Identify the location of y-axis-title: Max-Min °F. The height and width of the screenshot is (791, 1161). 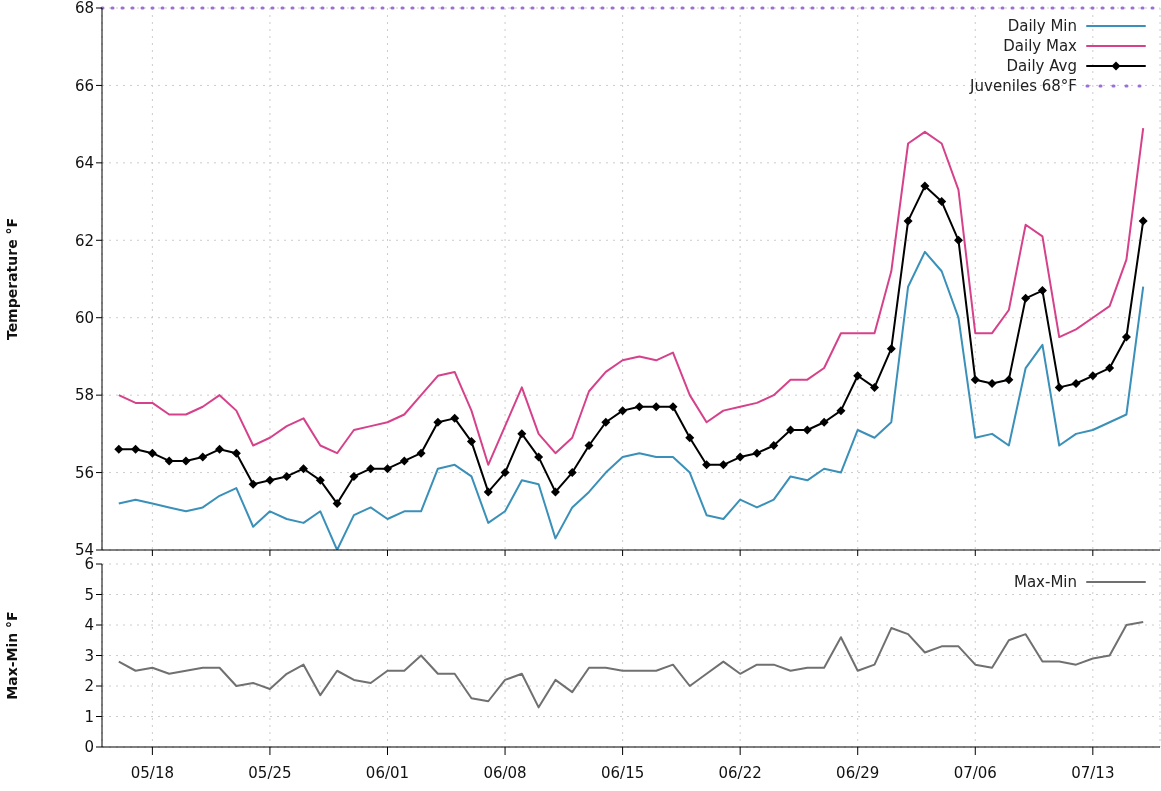
(11, 655).